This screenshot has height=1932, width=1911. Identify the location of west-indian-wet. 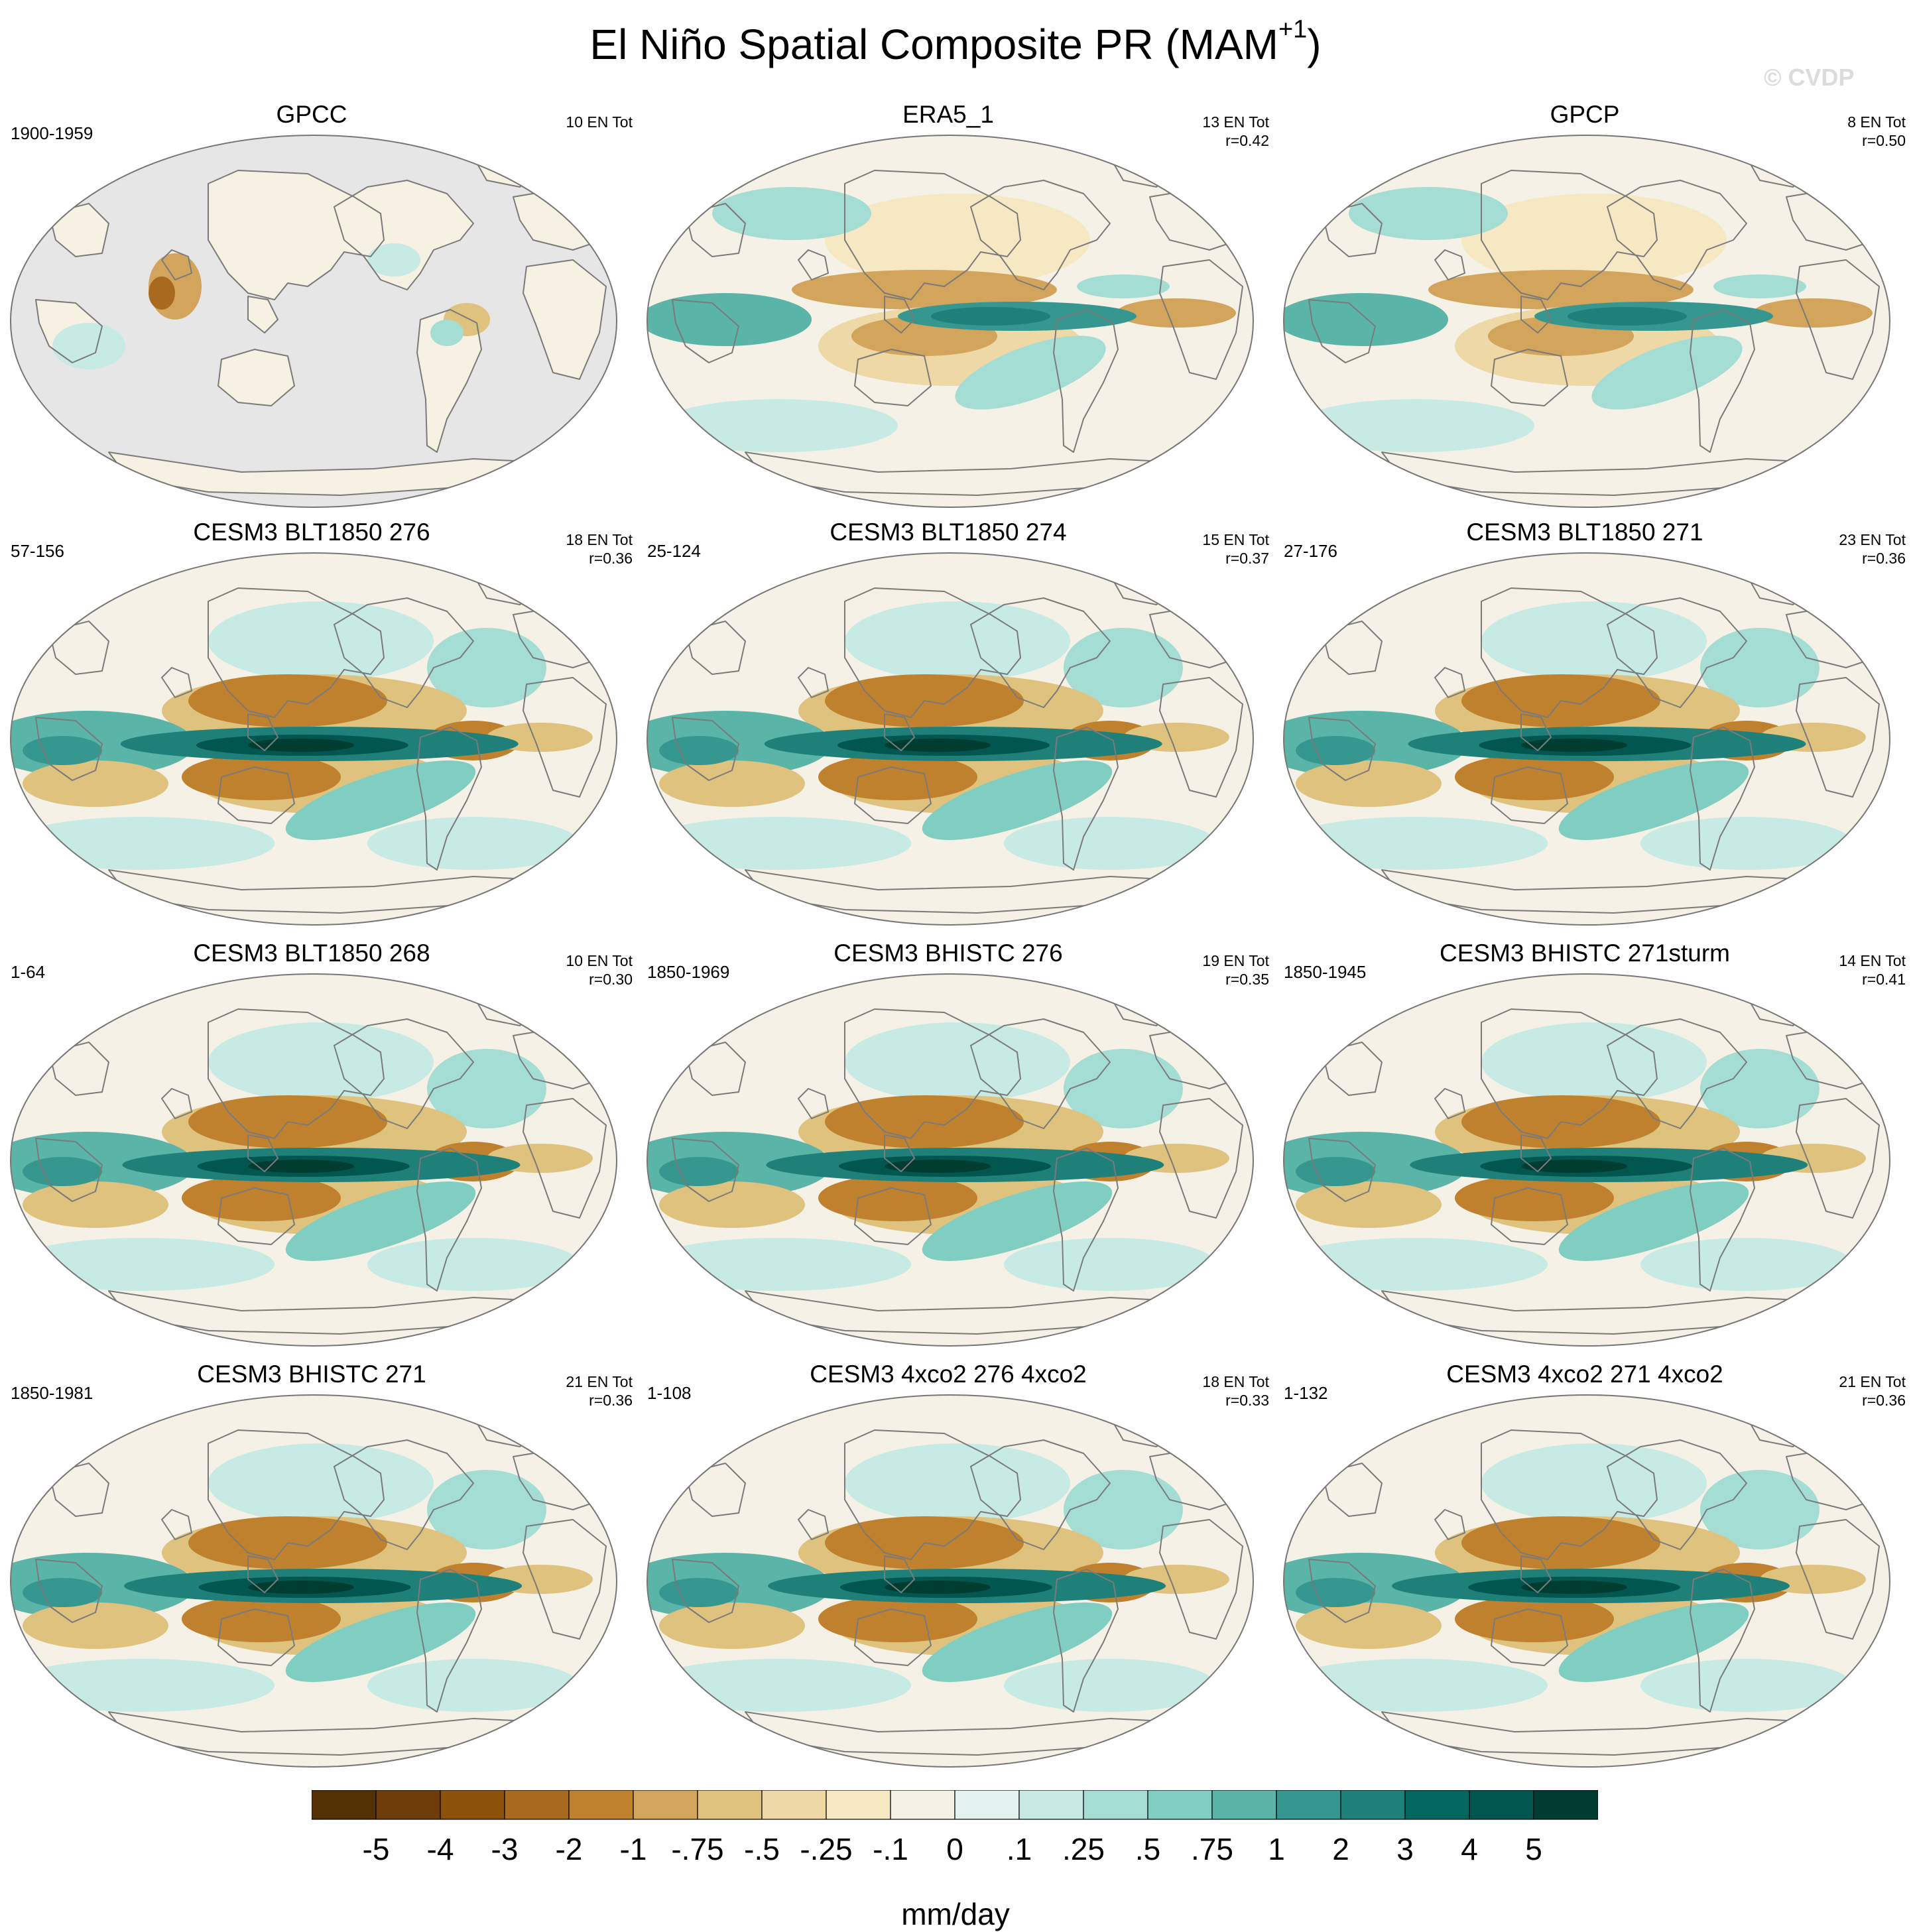
(62, 1592).